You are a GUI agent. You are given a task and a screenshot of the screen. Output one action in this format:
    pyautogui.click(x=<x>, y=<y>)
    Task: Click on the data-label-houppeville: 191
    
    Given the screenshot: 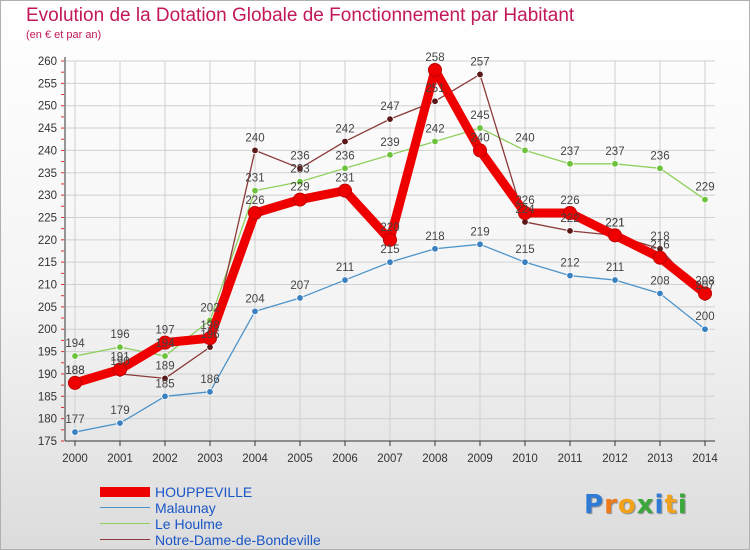 What is the action you would take?
    pyautogui.click(x=119, y=357)
    